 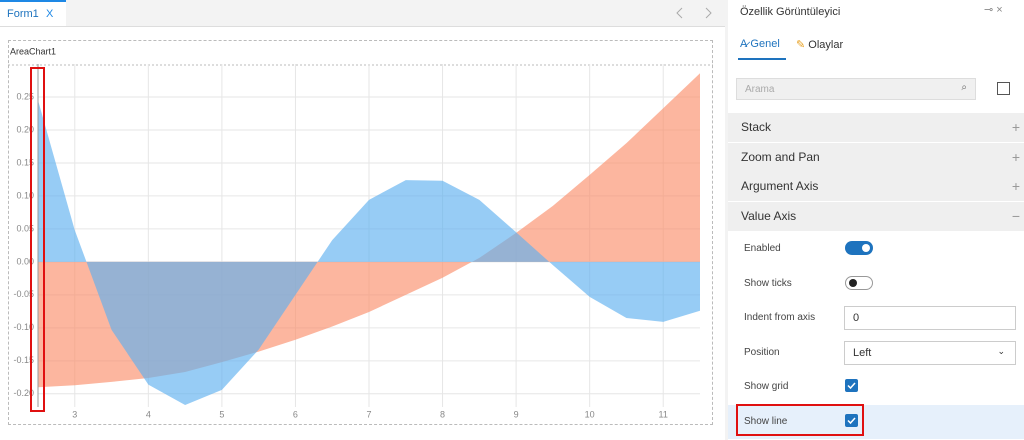 I want to click on y-tick-label: 0.15, so click(x=25, y=162).